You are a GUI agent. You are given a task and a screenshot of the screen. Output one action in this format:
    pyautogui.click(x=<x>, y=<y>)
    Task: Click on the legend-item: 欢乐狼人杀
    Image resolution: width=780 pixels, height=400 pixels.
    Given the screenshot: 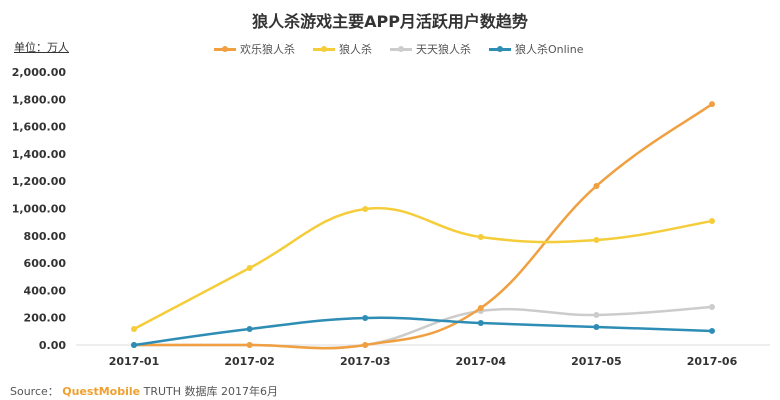 What is the action you would take?
    pyautogui.click(x=254, y=49)
    